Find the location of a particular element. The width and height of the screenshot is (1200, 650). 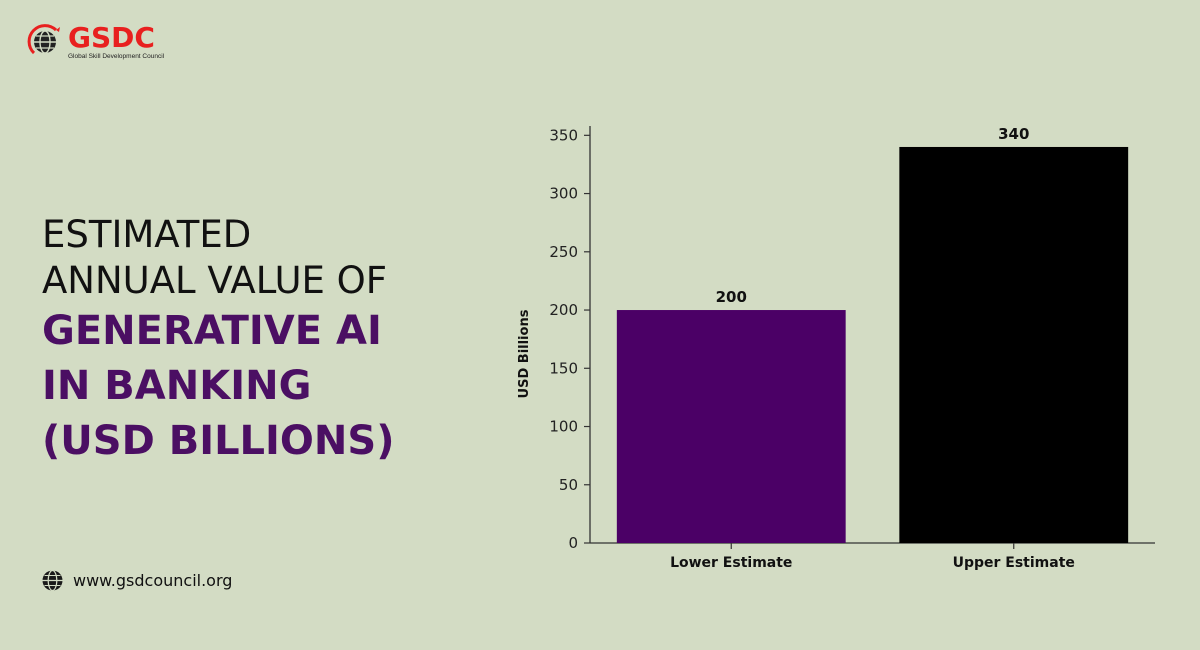

headline-line-1: ESTIMATED is located at coordinates (147, 234).